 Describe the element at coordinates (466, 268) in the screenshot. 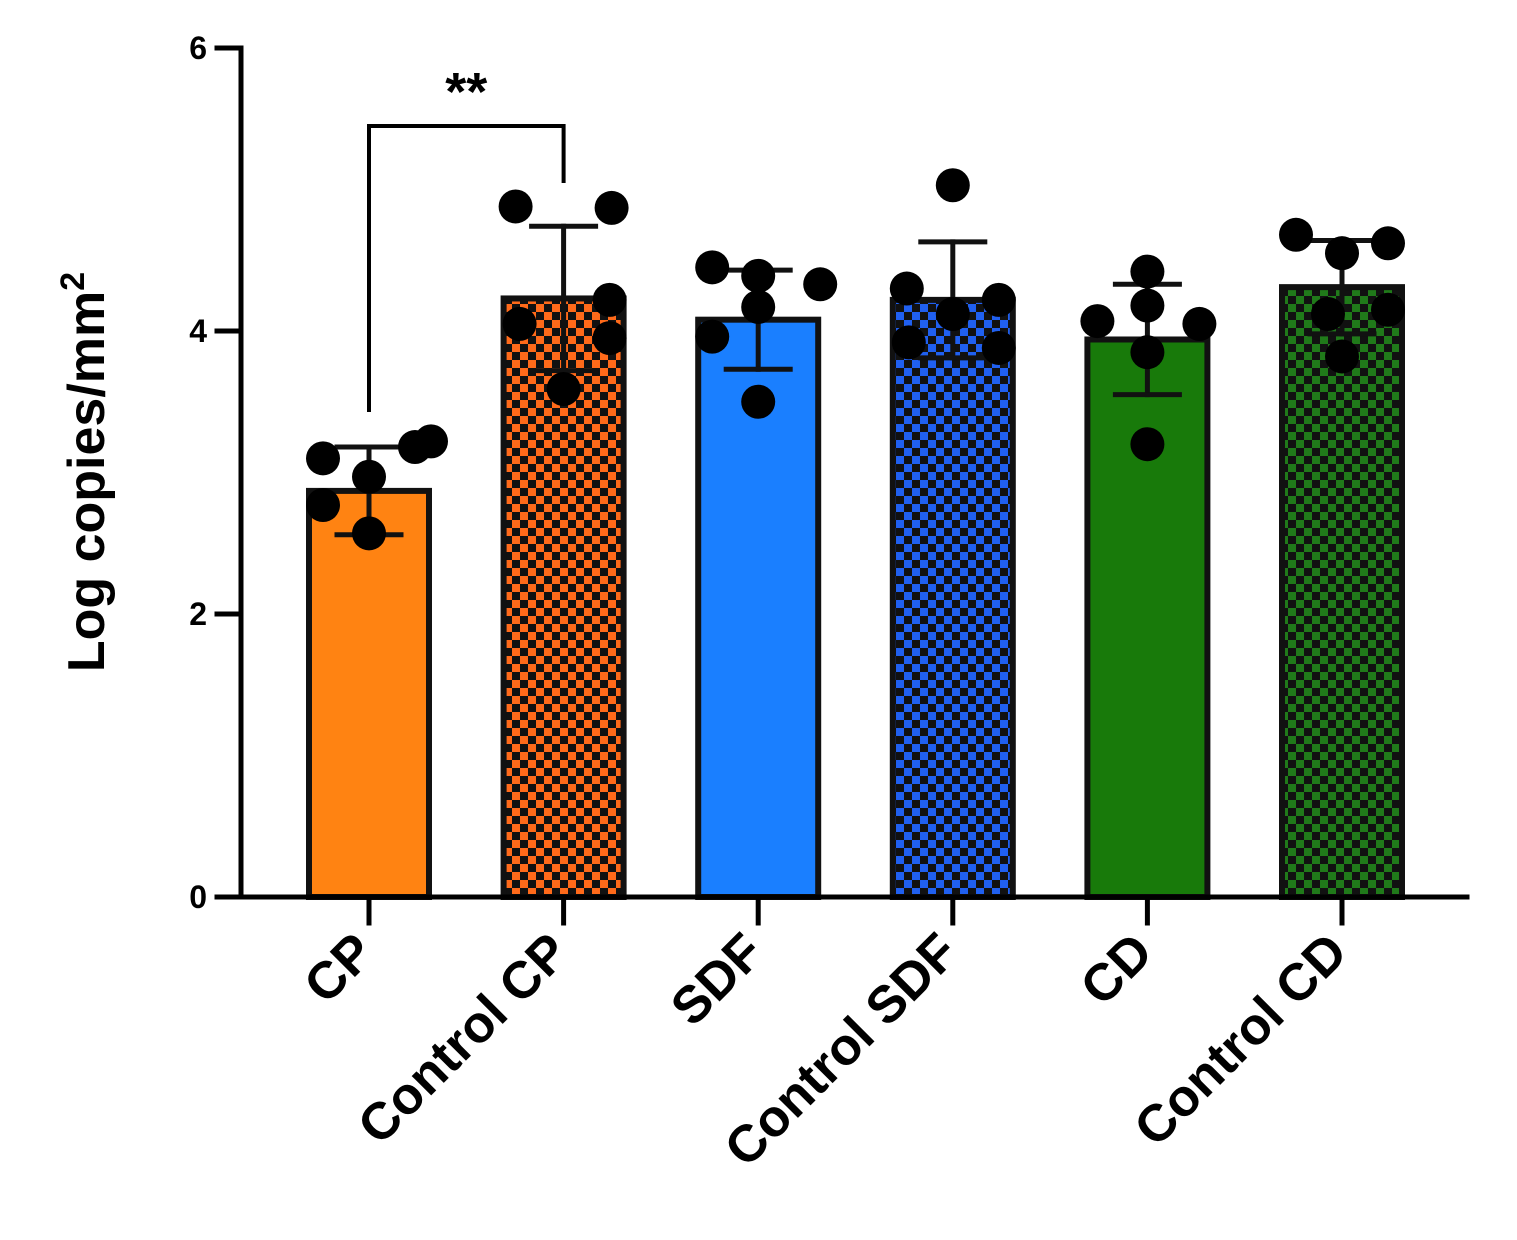

I see `significance-bracket` at that location.